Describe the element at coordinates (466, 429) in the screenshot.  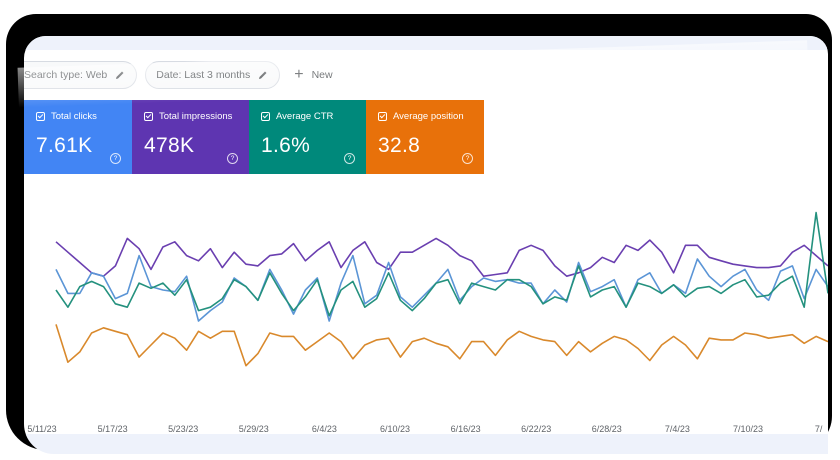
I see `x-tick-label: 6/16/23` at that location.